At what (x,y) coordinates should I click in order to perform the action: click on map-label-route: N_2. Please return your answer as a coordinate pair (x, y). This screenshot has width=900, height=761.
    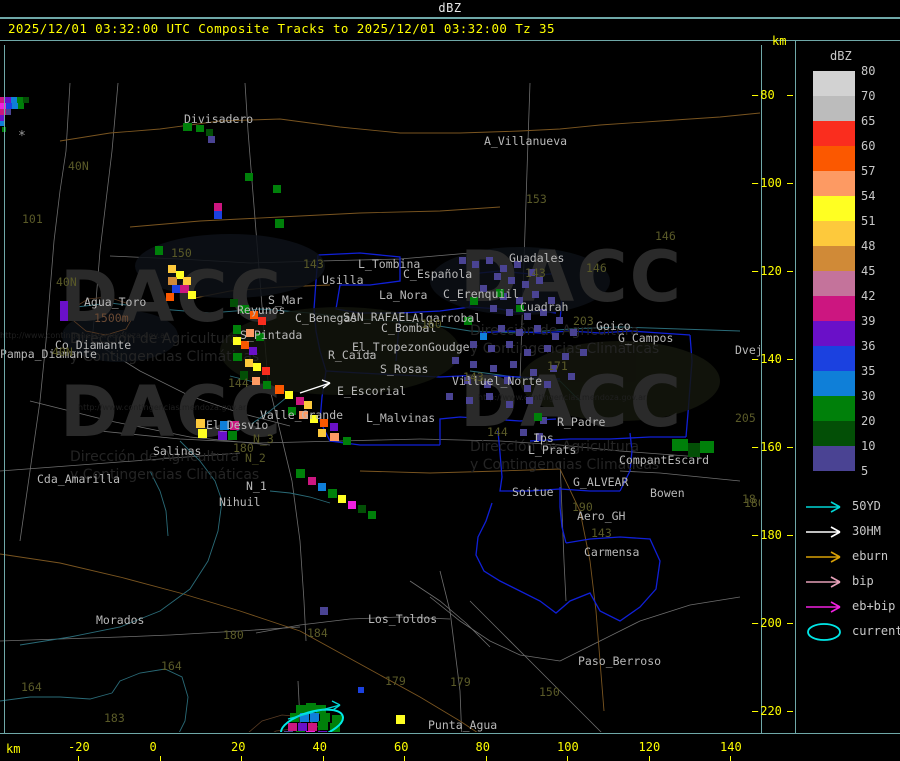
    Looking at the image, I should click on (255, 458).